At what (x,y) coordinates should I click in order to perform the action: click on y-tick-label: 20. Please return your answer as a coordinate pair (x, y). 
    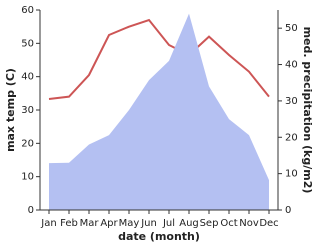
    Looking at the image, I should click on (27, 143).